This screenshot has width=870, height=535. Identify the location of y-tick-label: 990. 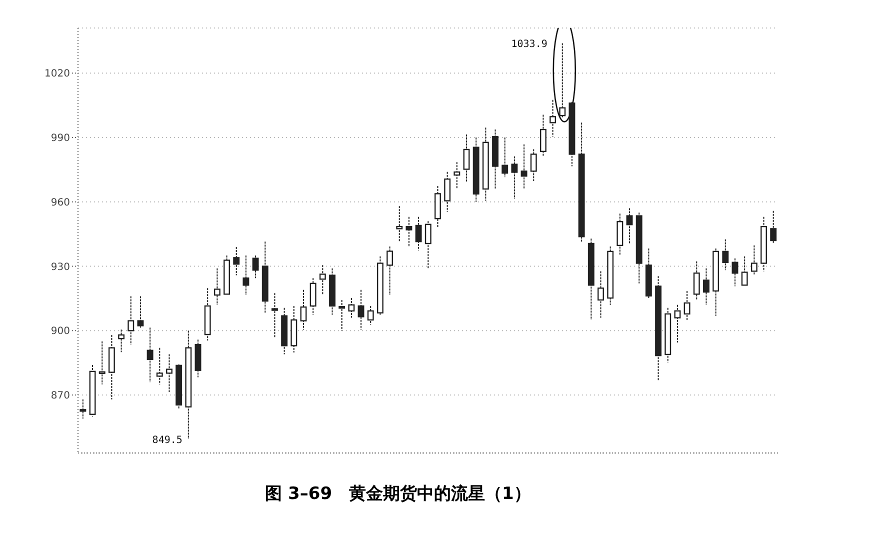
(60, 138).